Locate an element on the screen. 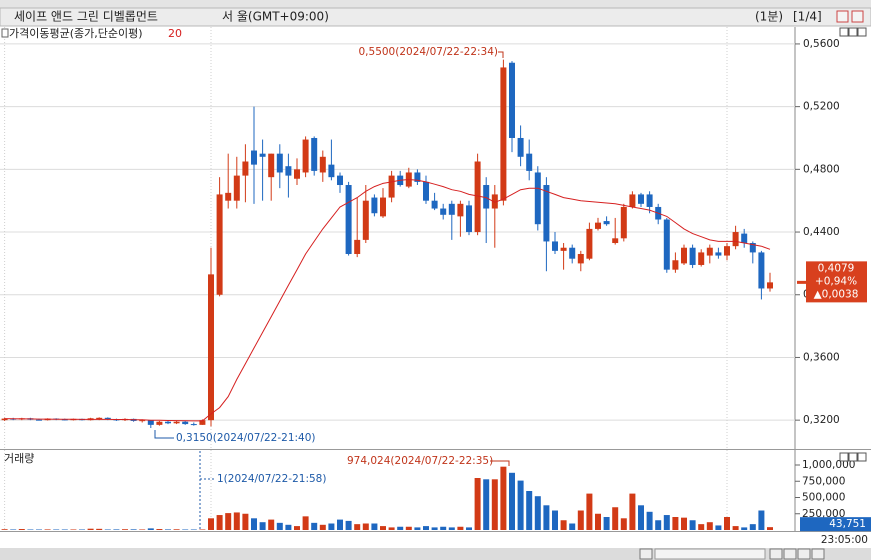 This screenshot has width=871, height=560. volume-title: 거래량 is located at coordinates (19, 458).